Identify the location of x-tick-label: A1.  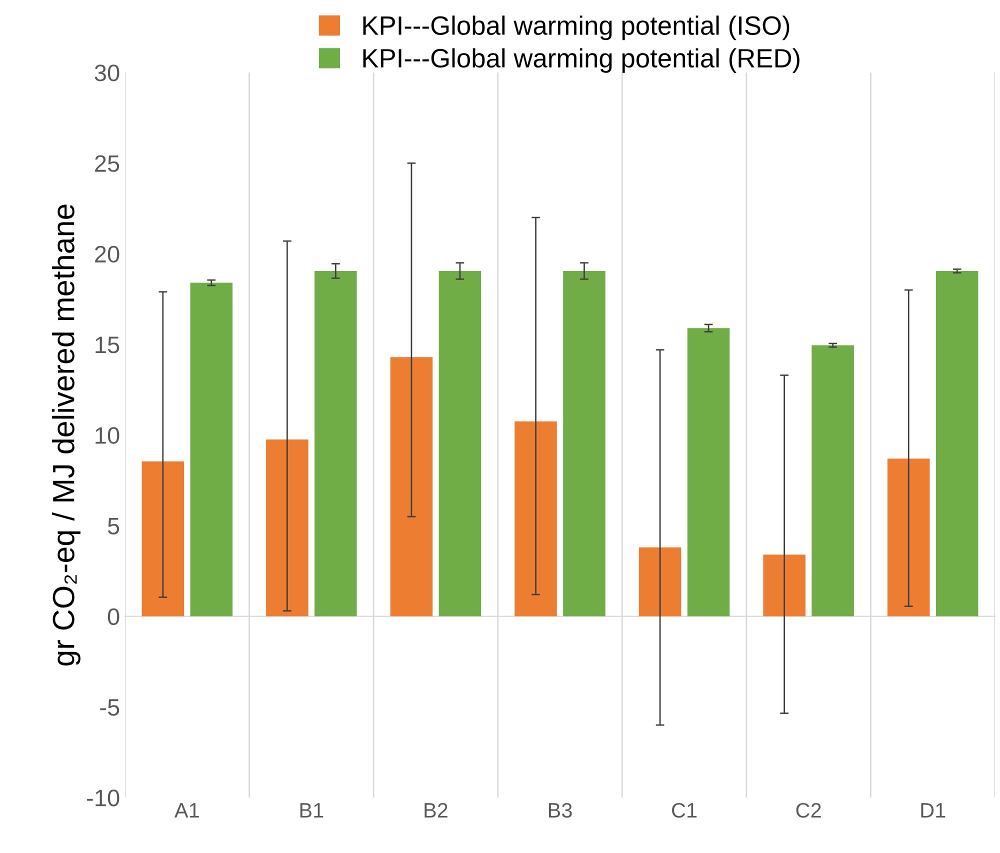
(186, 810).